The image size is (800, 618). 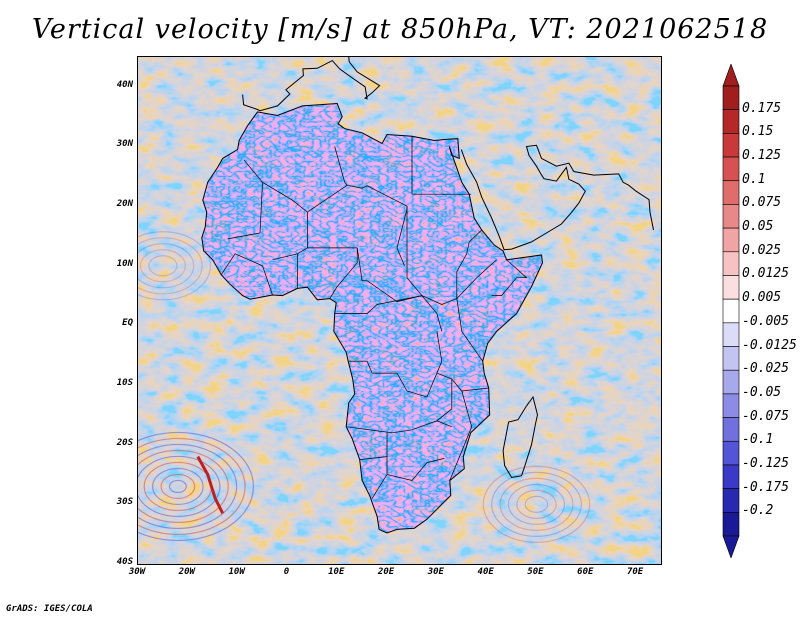 I want to click on arabia-coastline, so click(x=557, y=197).